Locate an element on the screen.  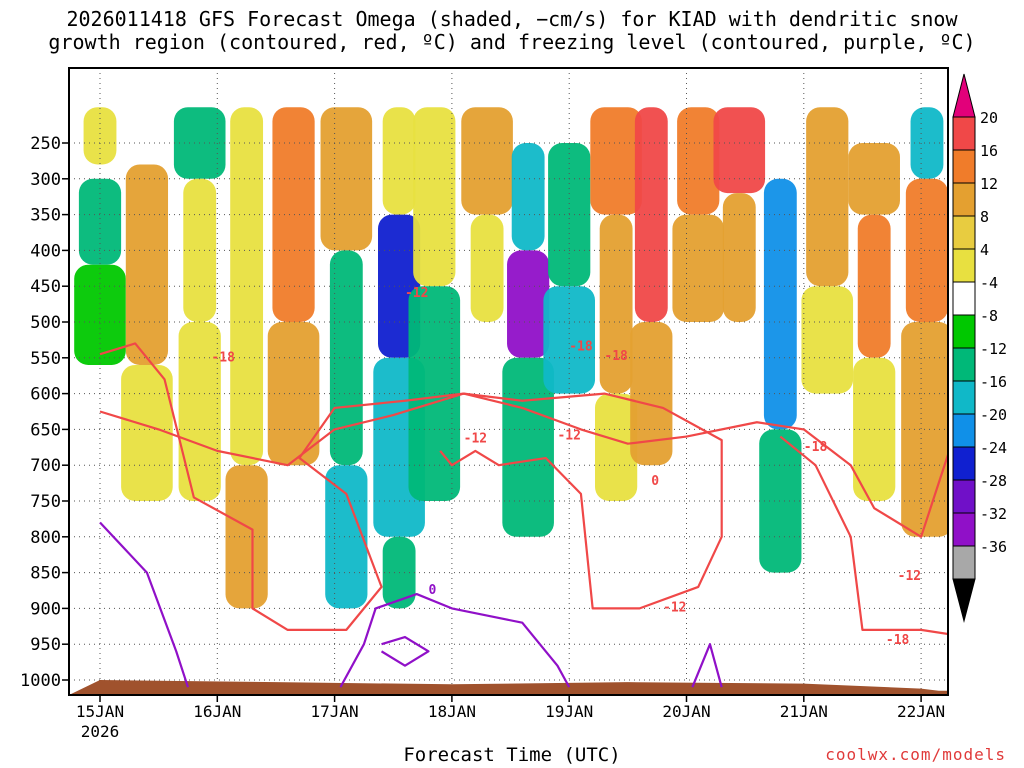
x-tick-label: 15JAN is located at coordinates (100, 711).